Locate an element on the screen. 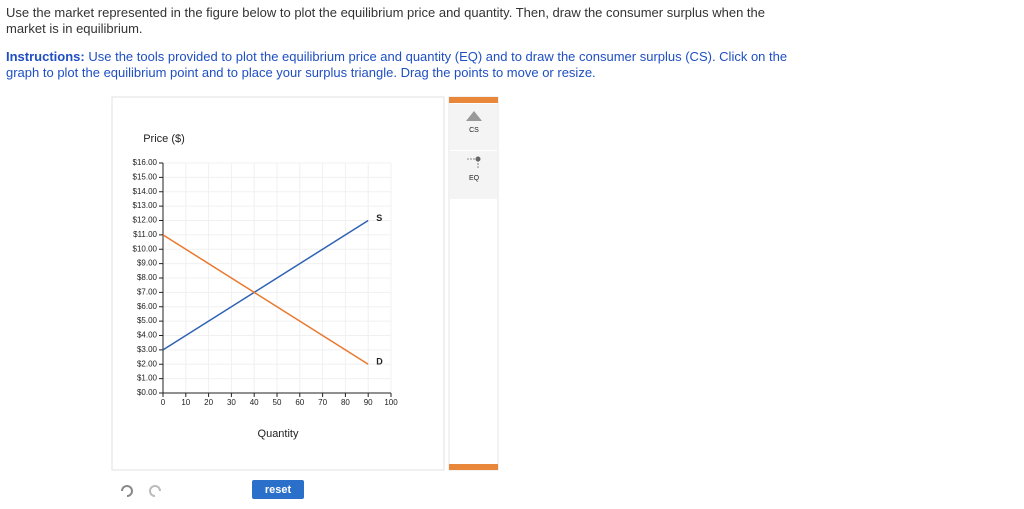 This screenshot has height=509, width=1024. y-tick-label: $9.00 is located at coordinates (147, 263).